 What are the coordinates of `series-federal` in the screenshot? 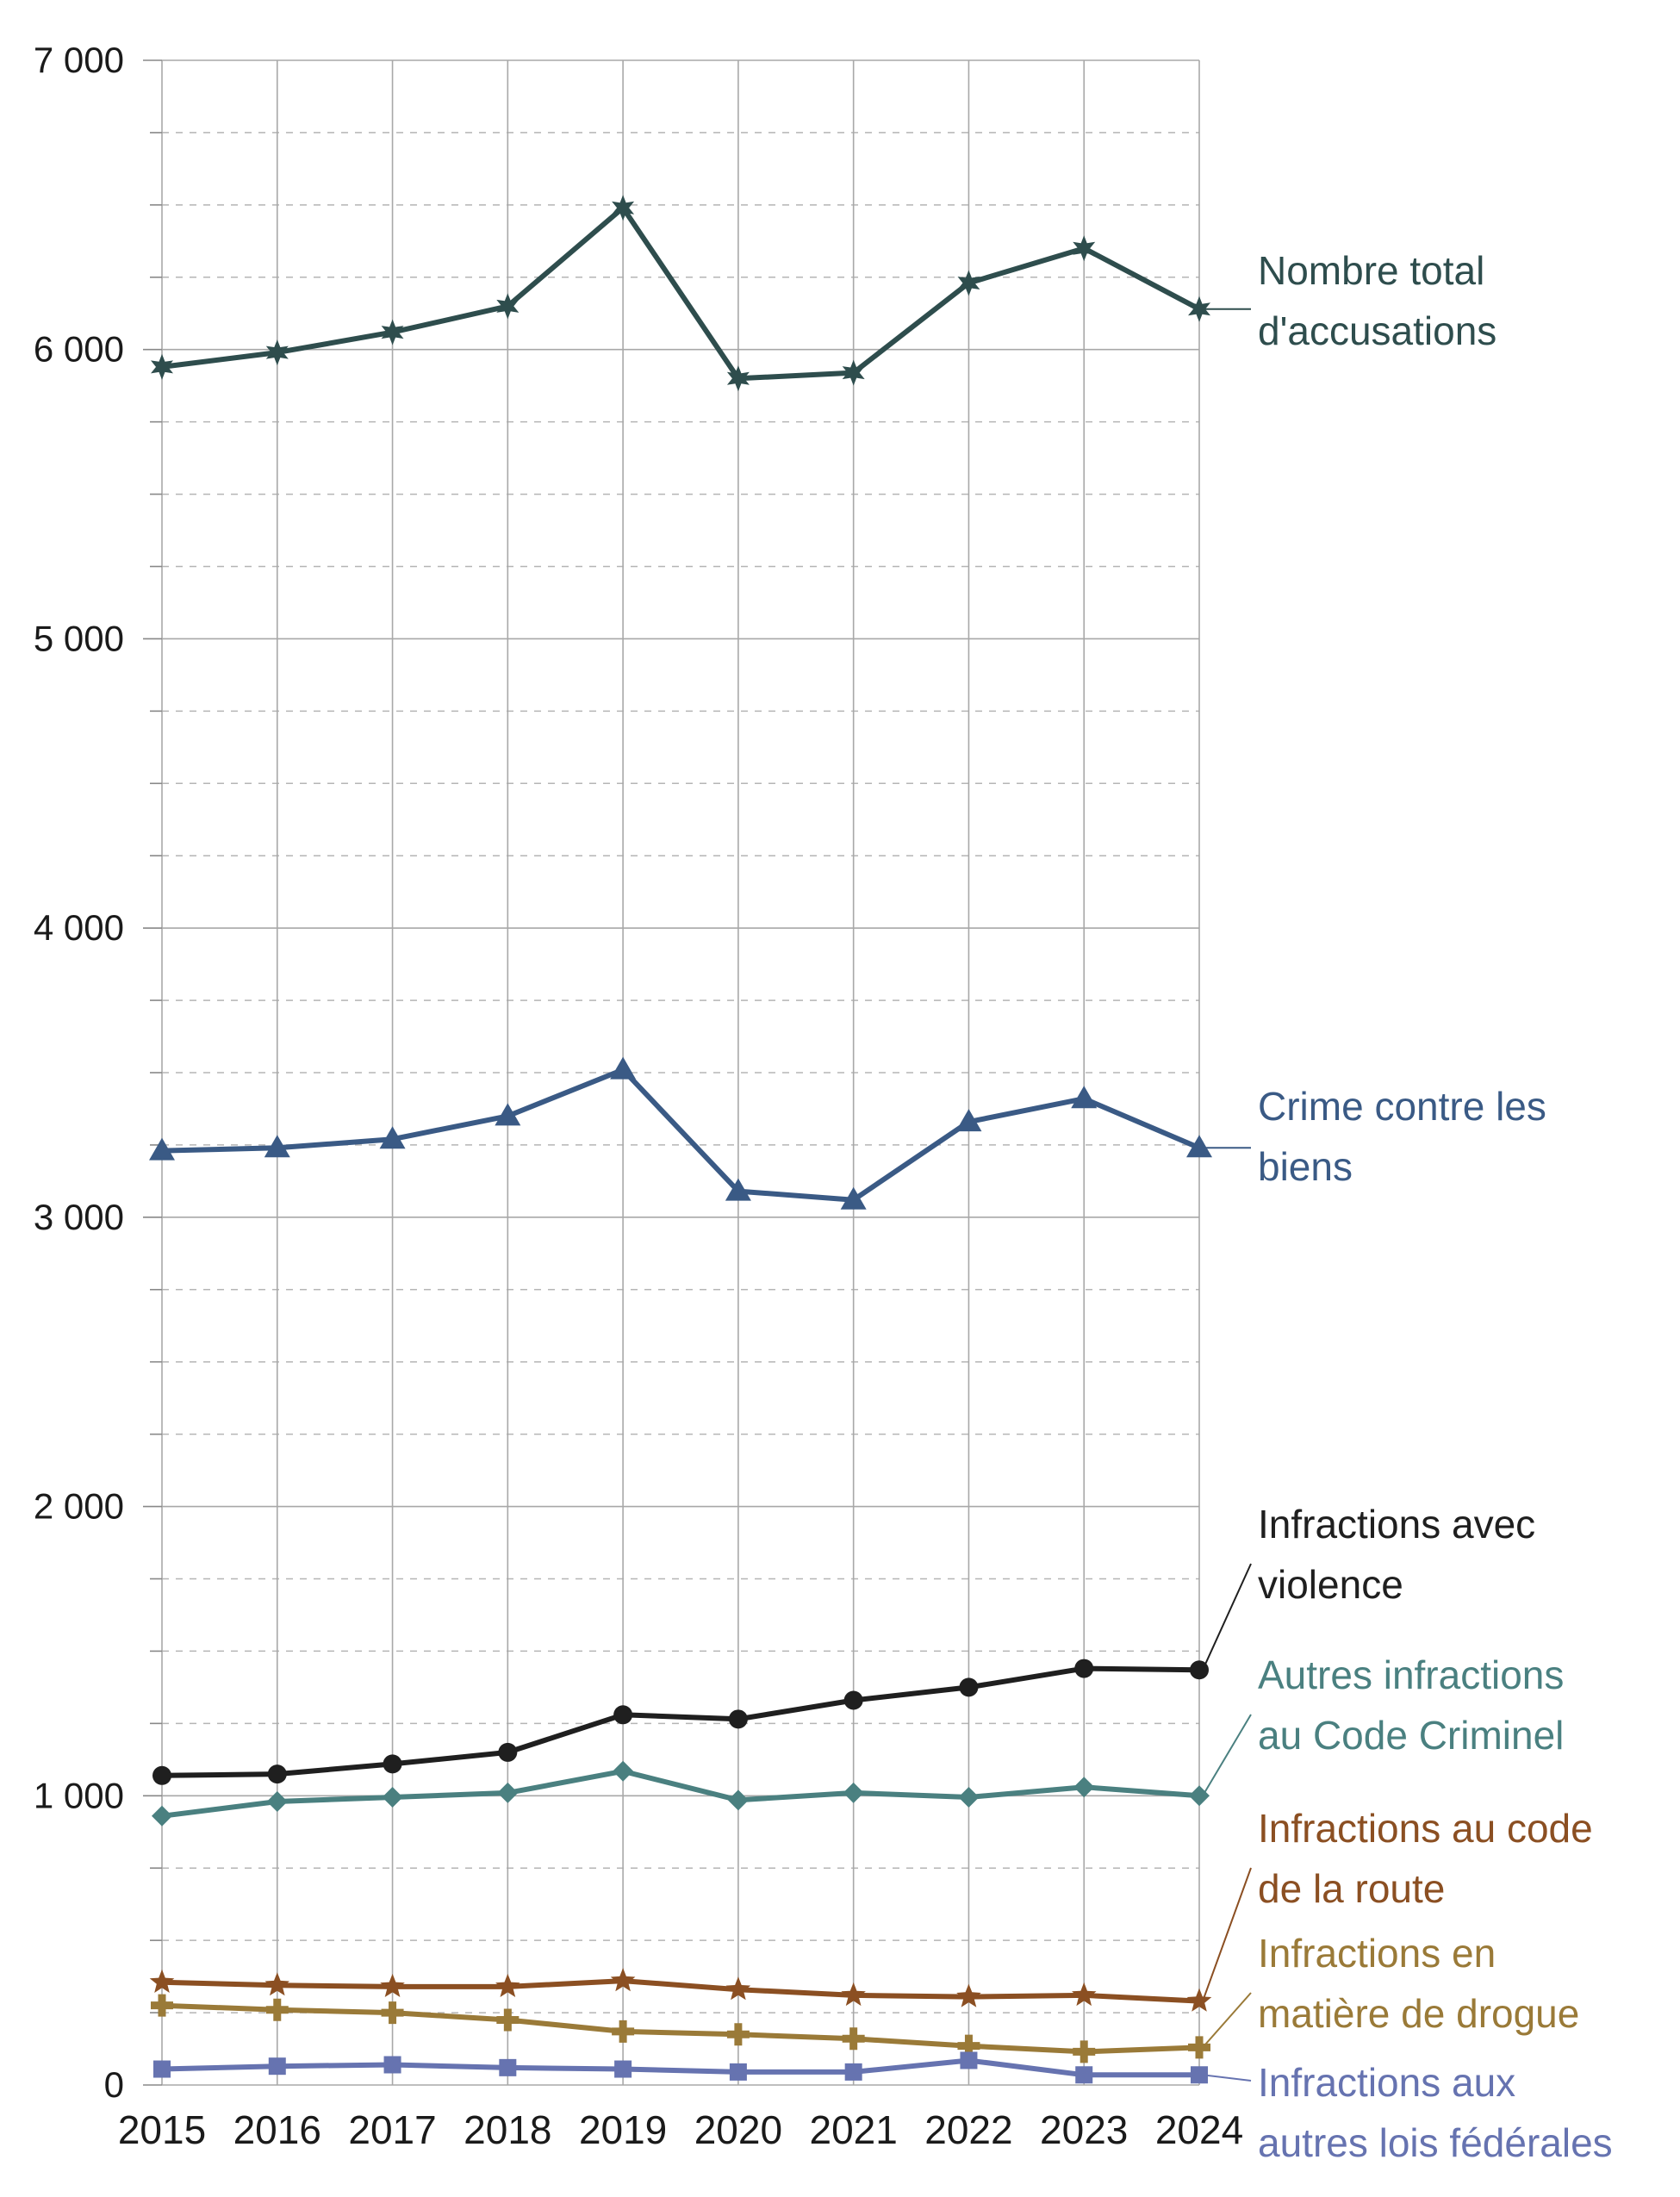 It's located at (680, 2067).